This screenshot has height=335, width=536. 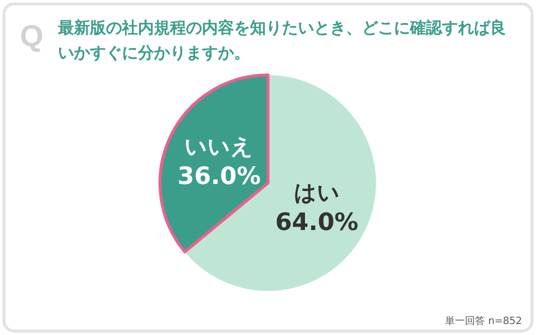 What do you see at coordinates (483, 321) in the screenshot?
I see `text: 単一回答 n=852` at bounding box center [483, 321].